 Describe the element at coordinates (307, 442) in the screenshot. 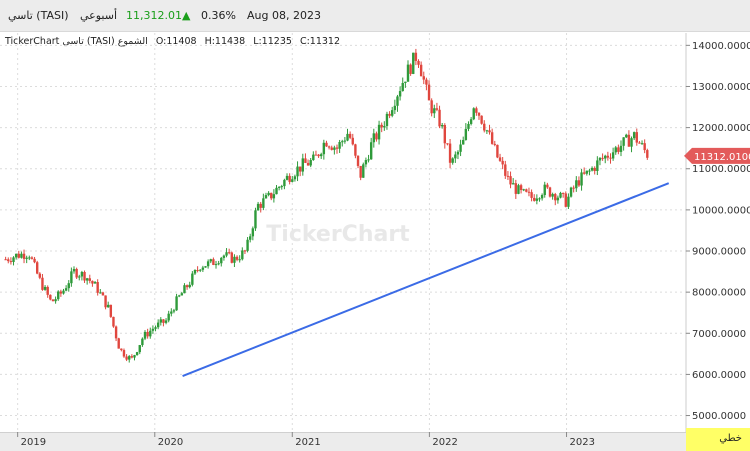

I see `x-tick-label: 2021` at that location.